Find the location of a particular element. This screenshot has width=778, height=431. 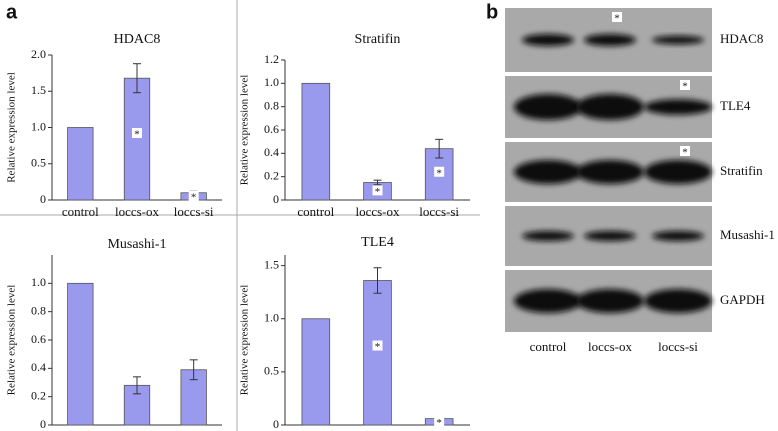

y-tick-label: 1.2 is located at coordinates (271, 59).